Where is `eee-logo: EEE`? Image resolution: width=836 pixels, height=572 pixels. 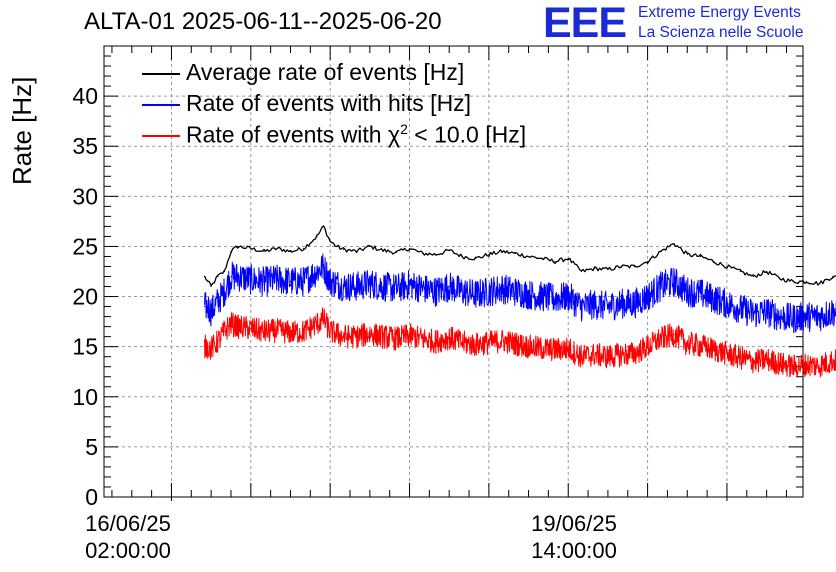
eee-logo: EEE is located at coordinates (585, 23).